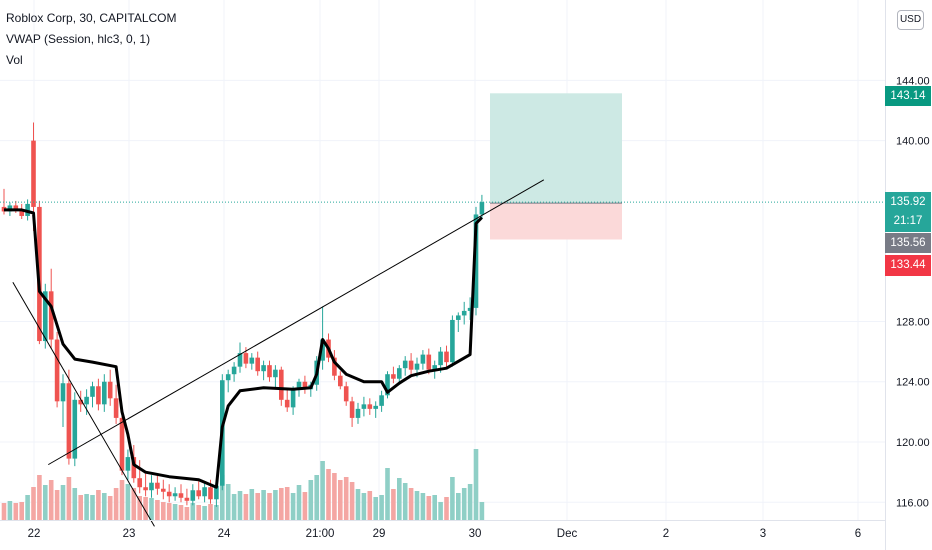 This screenshot has height=550, width=932. I want to click on target-zone, so click(556, 148).